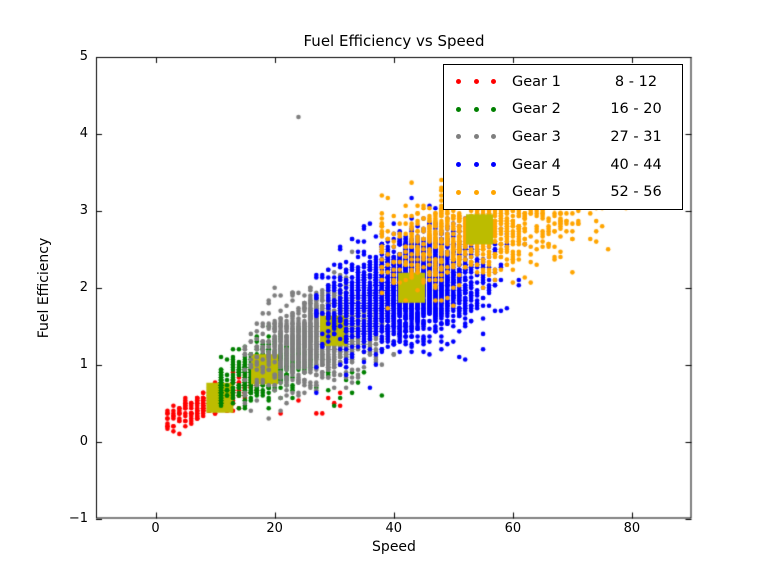 The width and height of the screenshot is (768, 576). Describe the element at coordinates (394, 528) in the screenshot. I see `x-tick-label: 40` at that location.